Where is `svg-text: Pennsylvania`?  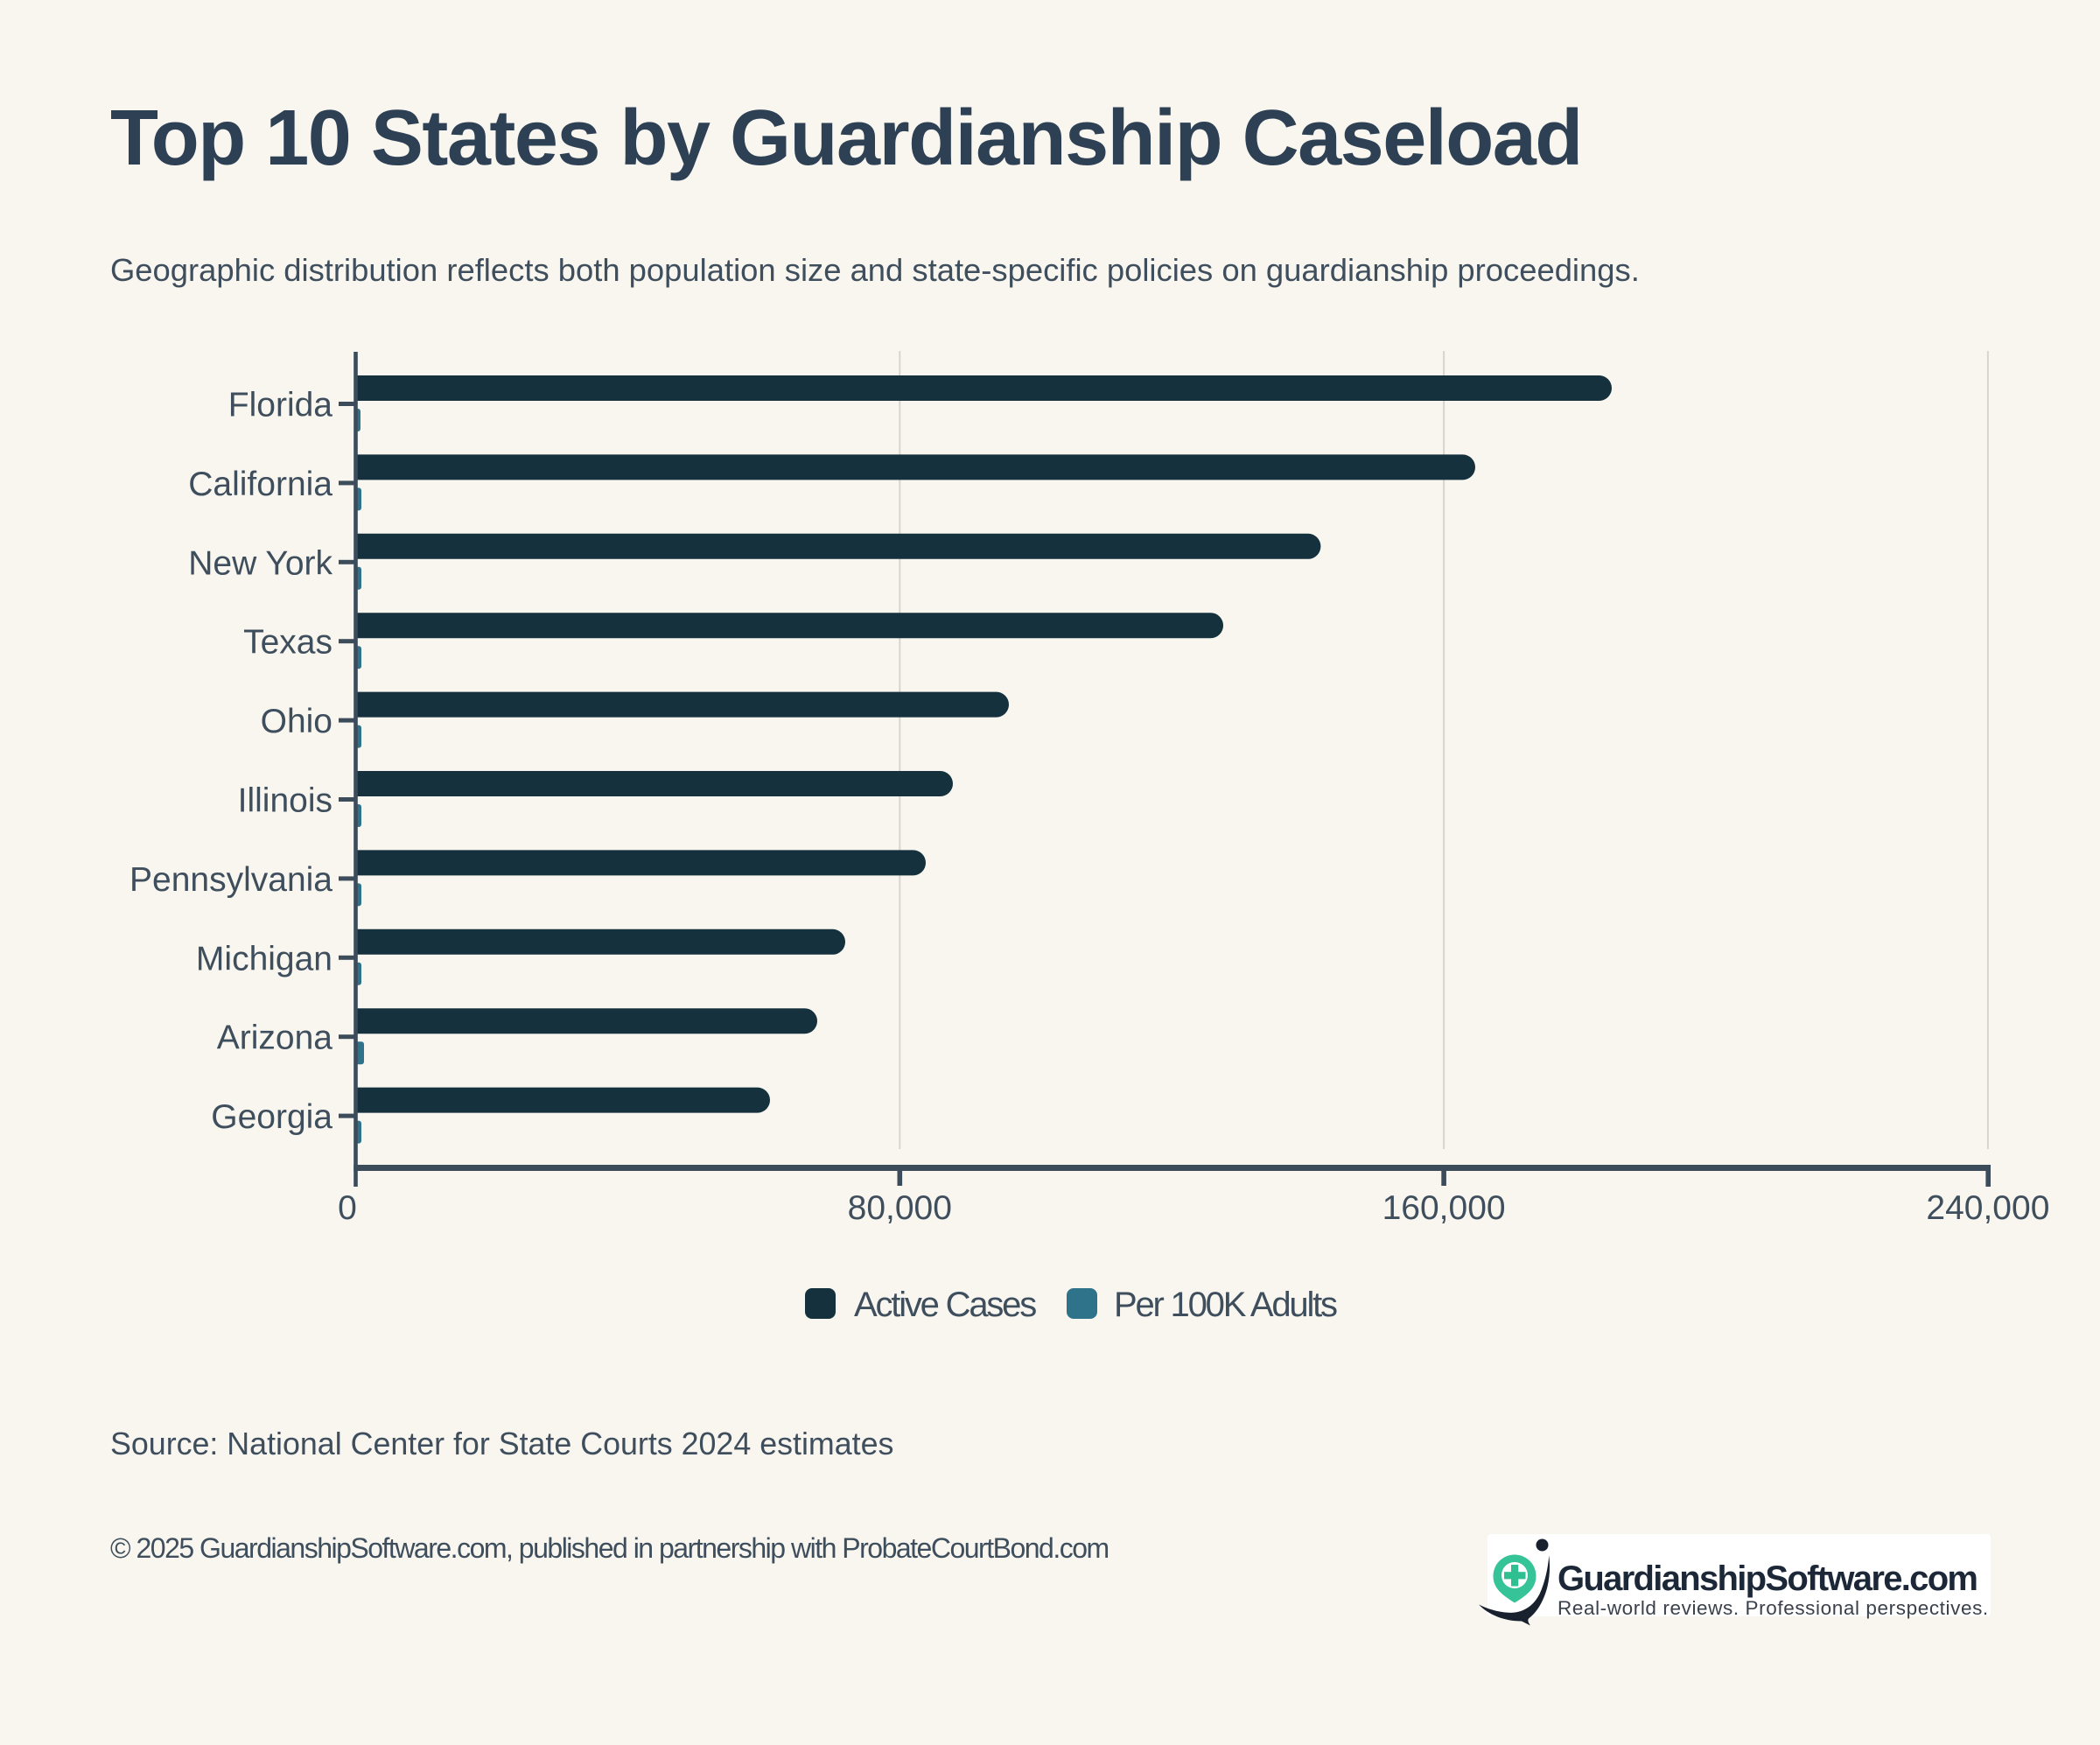 svg-text: Pennsylvania is located at coordinates (231, 880).